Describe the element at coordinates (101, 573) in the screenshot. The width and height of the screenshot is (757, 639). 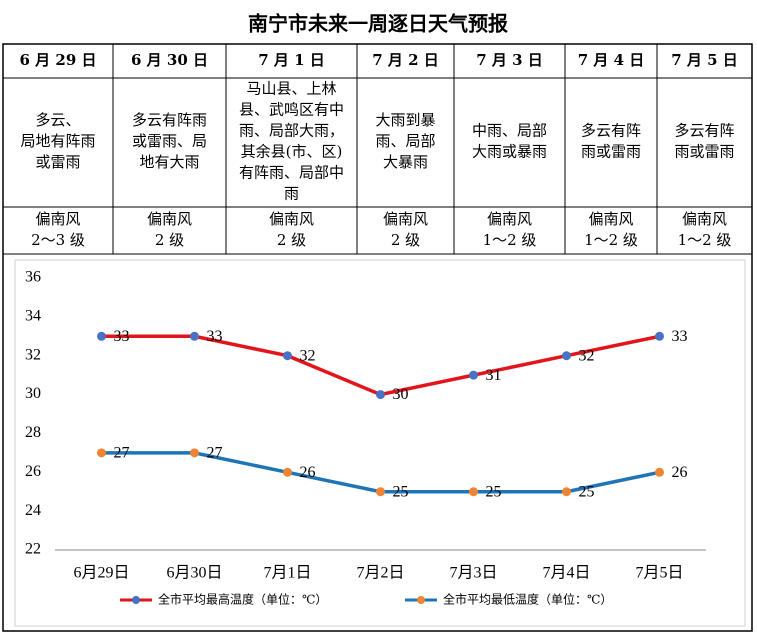
I see `x-tick-label: 6月29日` at that location.